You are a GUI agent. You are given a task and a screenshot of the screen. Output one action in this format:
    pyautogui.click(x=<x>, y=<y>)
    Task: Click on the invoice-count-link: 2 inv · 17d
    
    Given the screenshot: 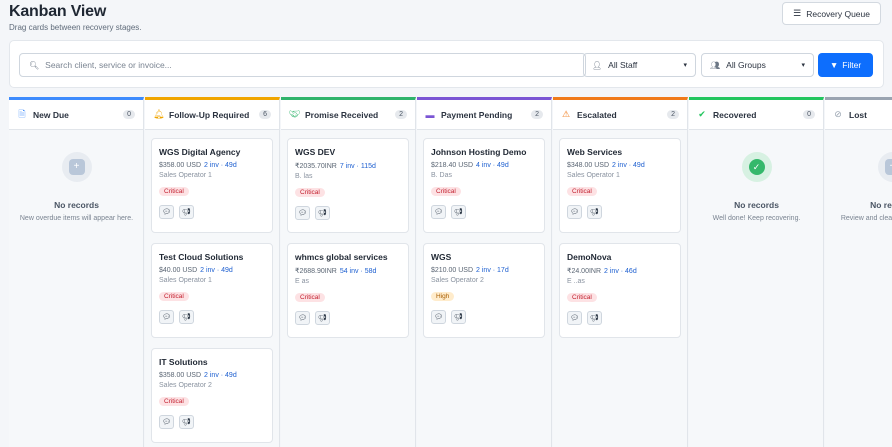 What is the action you would take?
    pyautogui.click(x=492, y=270)
    